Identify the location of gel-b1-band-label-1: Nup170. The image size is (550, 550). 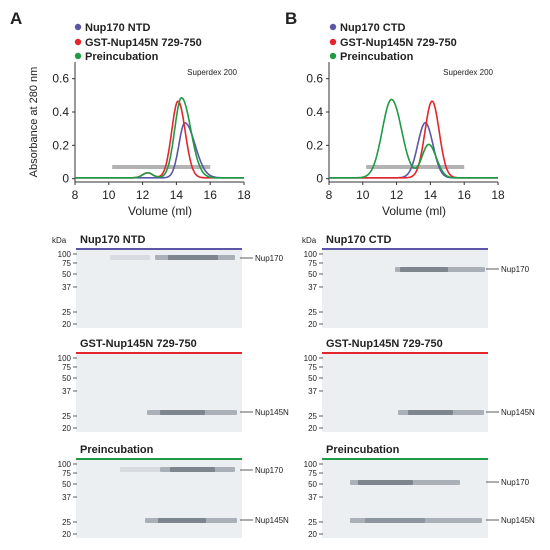
(515, 269).